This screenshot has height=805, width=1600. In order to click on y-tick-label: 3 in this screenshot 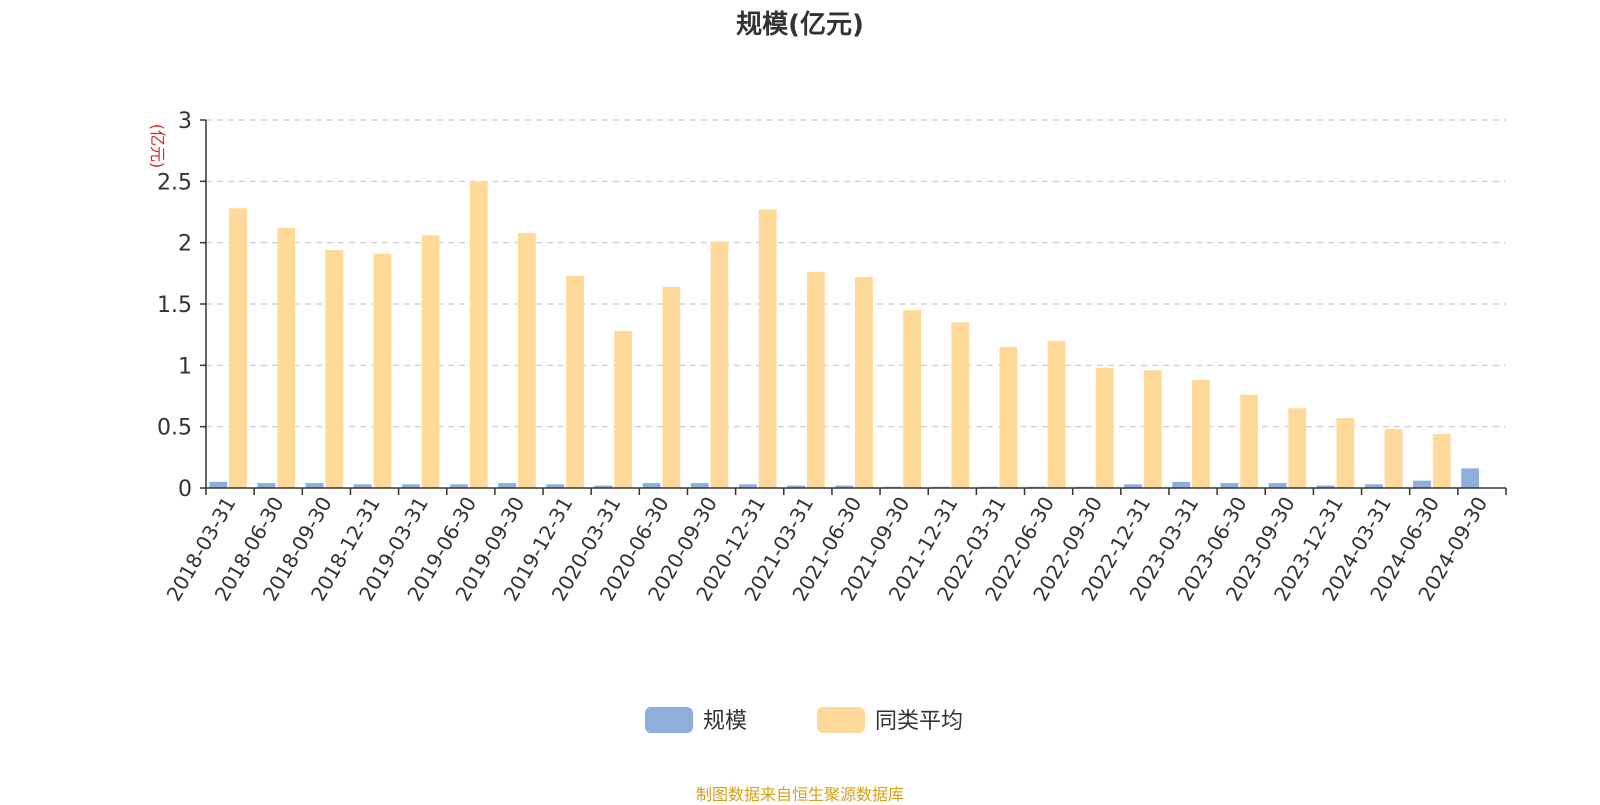, I will do `click(185, 121)`.